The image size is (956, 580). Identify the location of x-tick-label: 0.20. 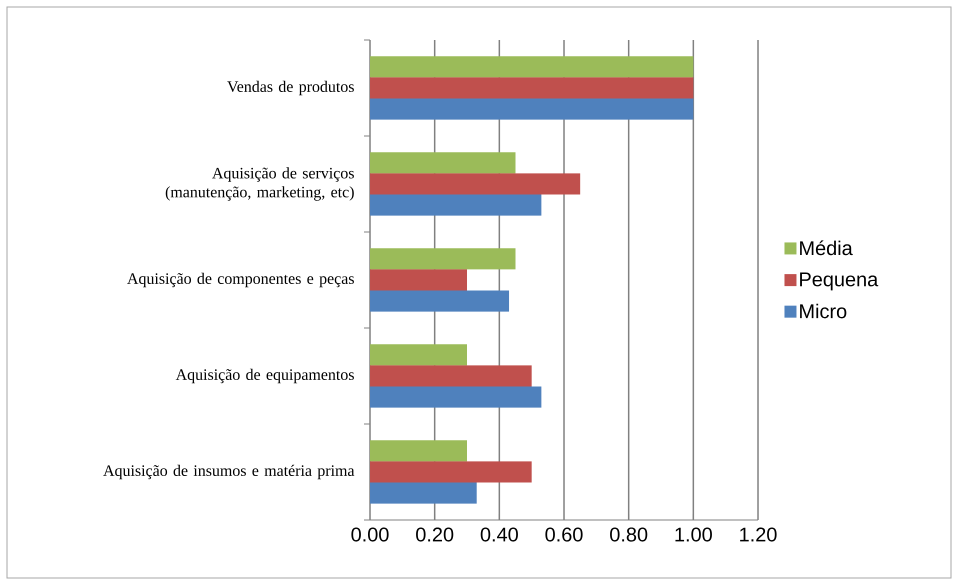
(435, 535).